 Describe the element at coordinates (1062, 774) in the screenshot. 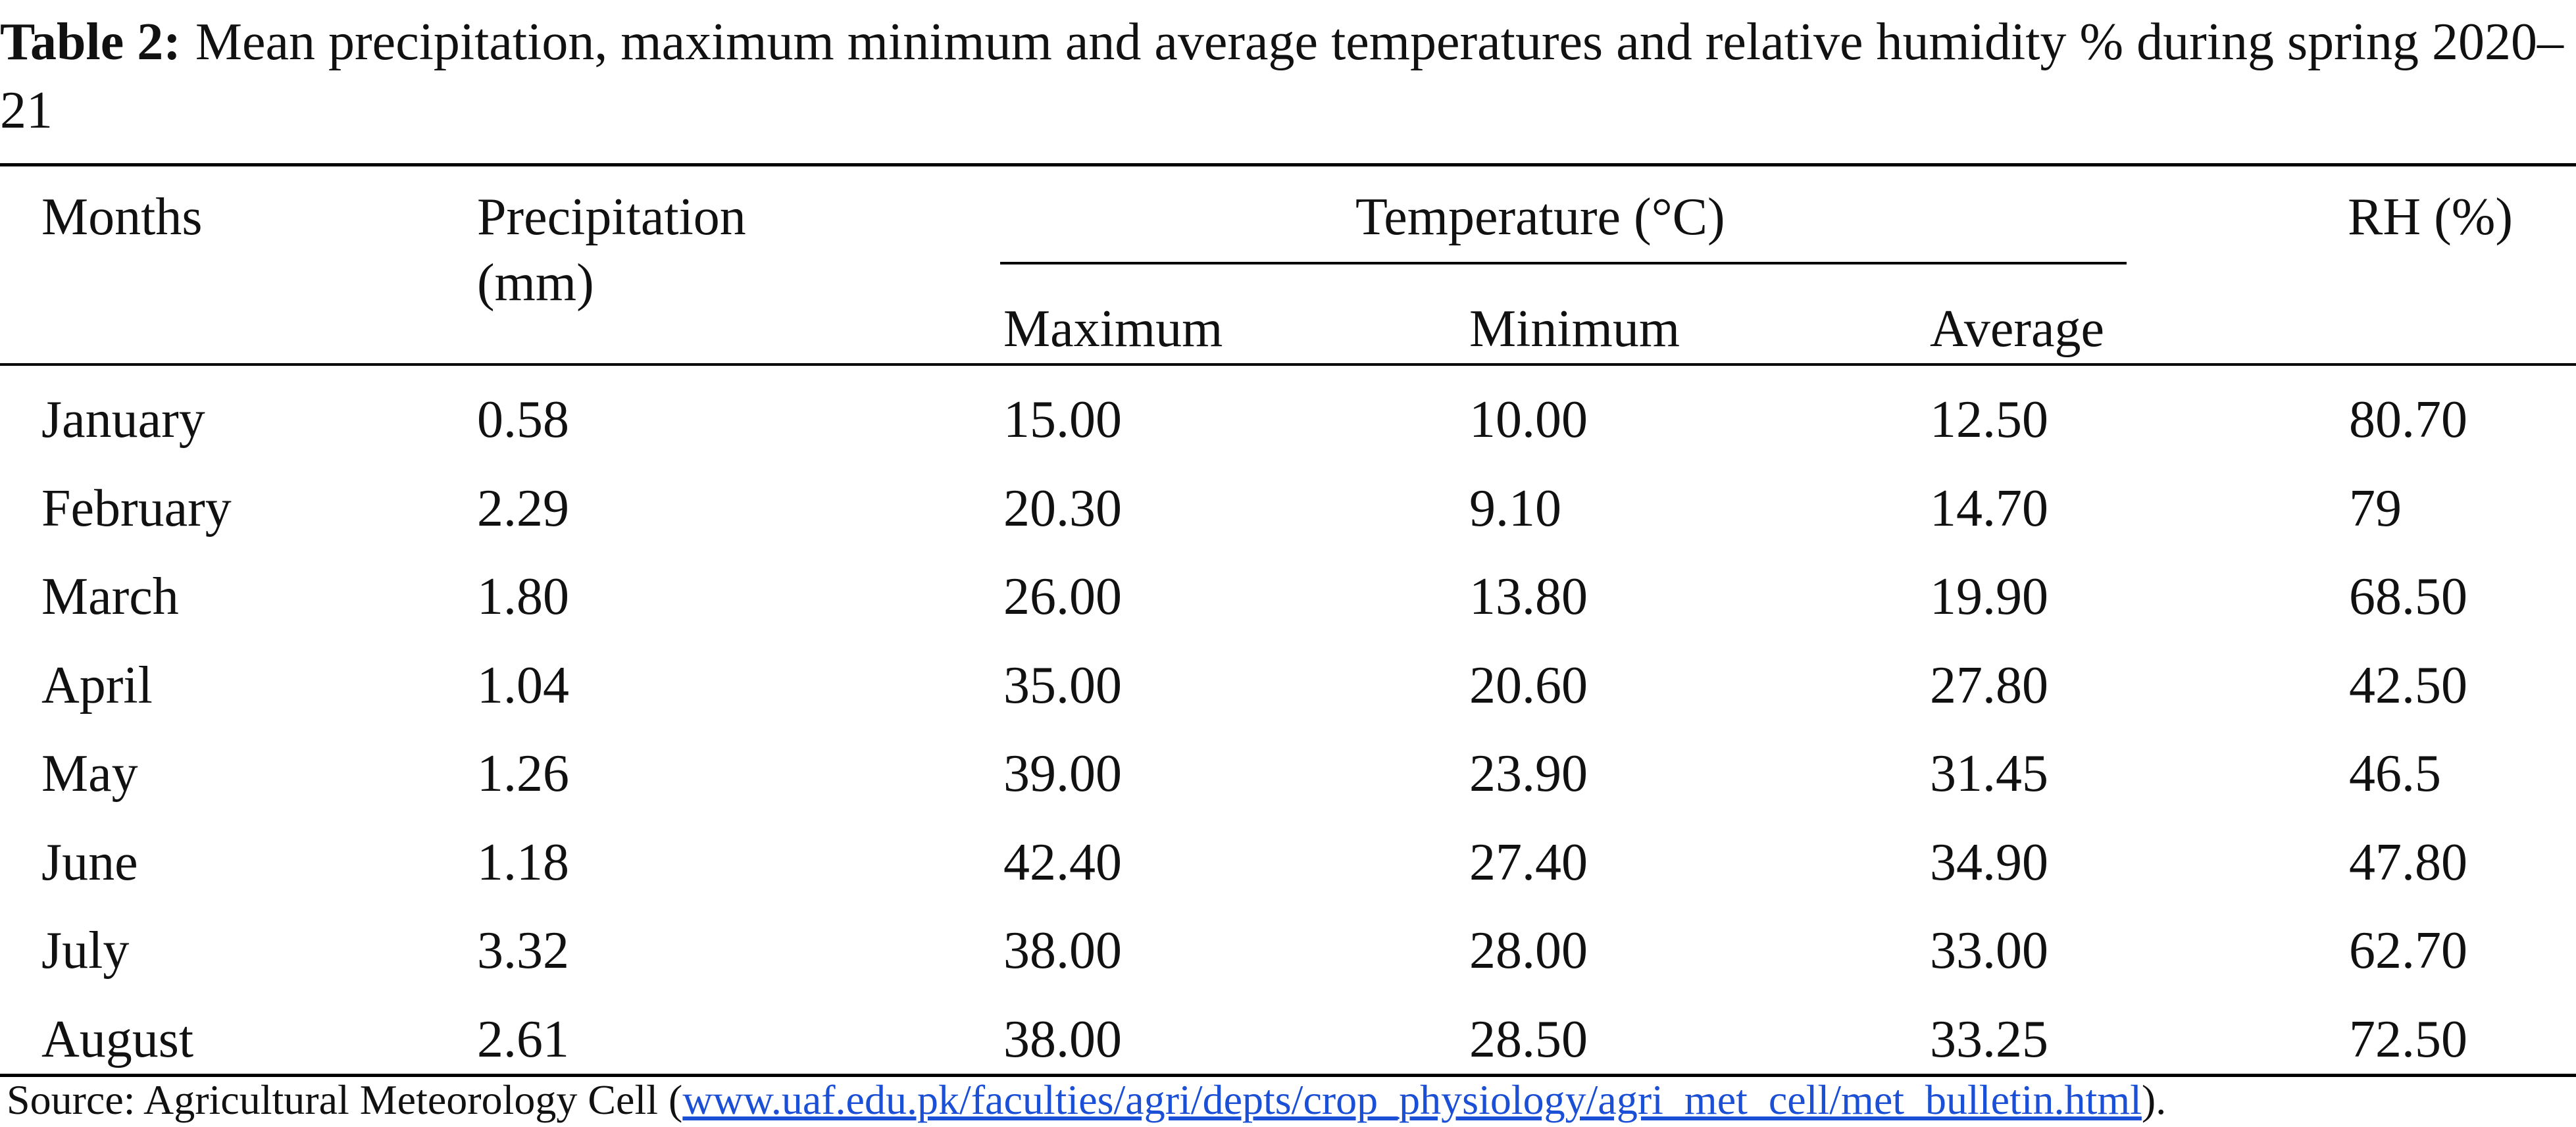

I see `table-cell: 39.00` at that location.